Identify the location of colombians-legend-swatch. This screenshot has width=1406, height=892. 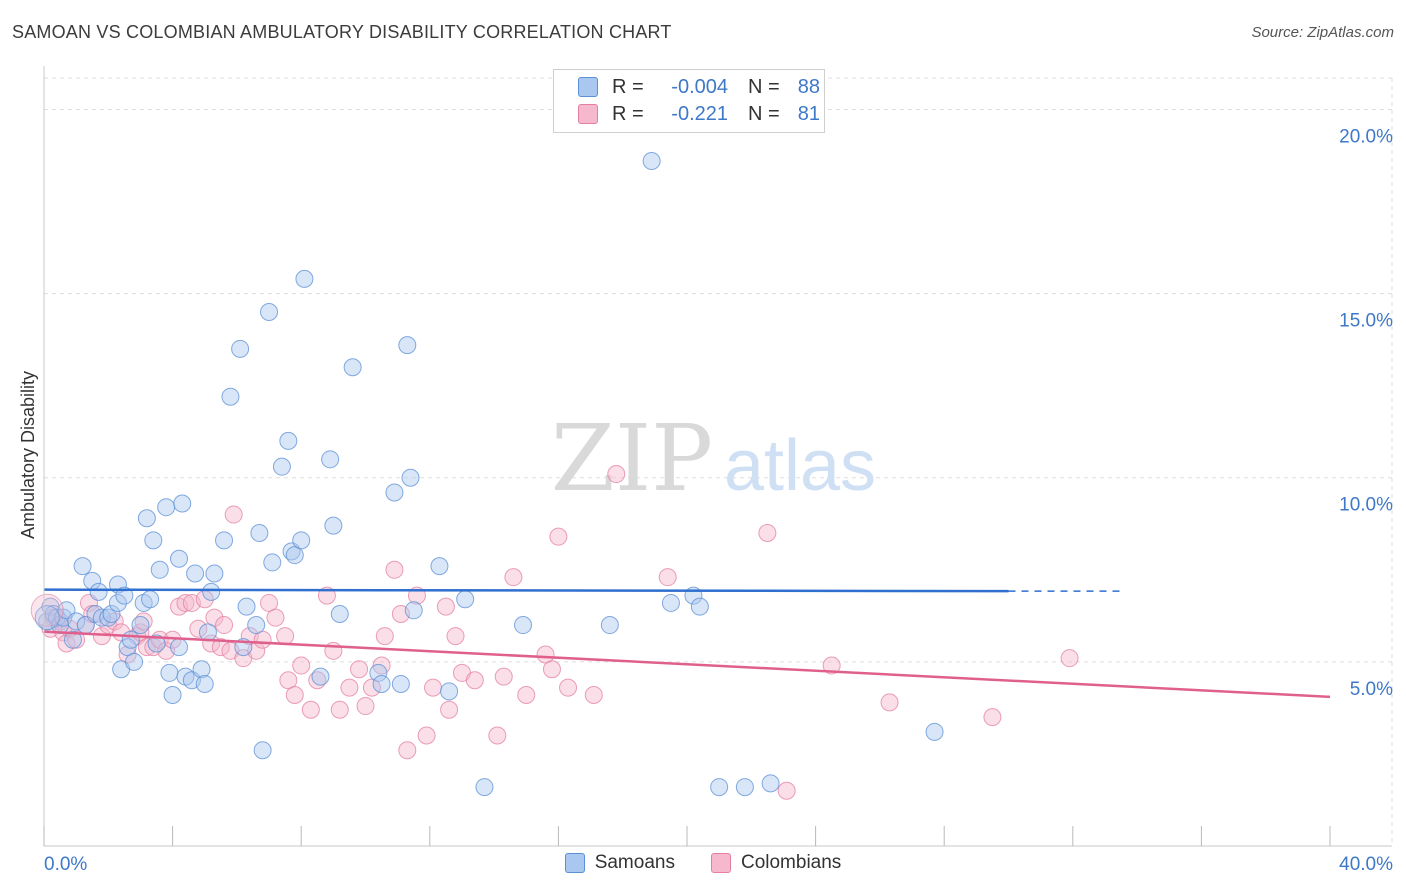
(720, 863).